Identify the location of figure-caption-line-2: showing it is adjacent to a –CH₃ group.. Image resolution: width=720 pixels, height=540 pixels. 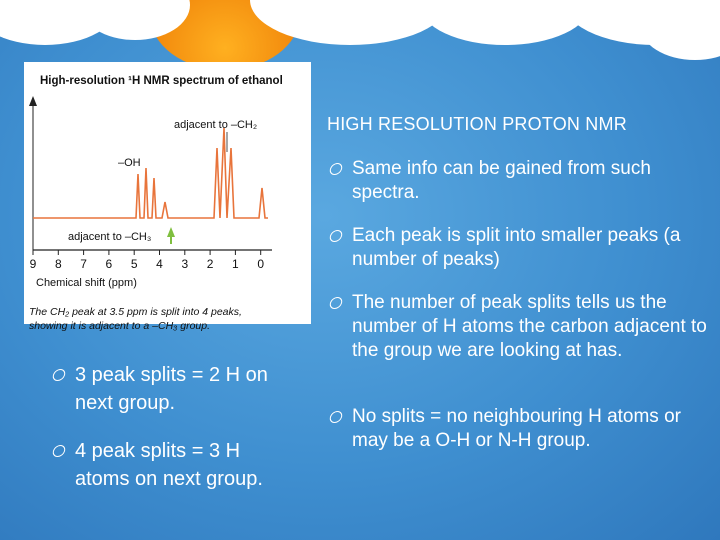
(119, 326).